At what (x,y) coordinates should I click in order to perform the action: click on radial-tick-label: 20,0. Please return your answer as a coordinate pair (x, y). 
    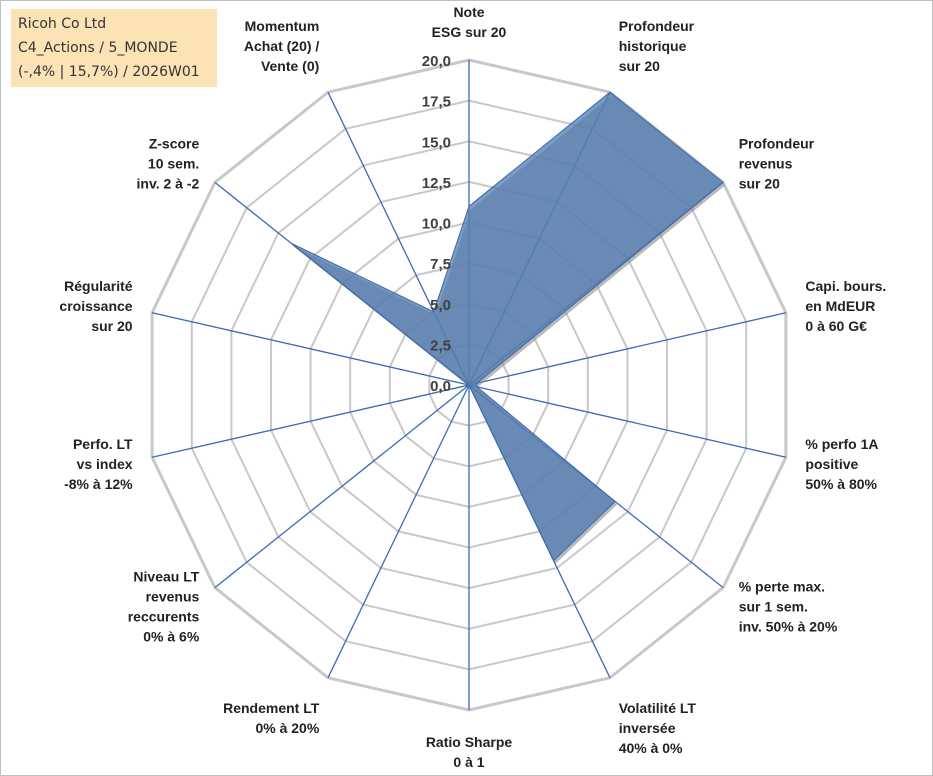
    Looking at the image, I should click on (436, 61).